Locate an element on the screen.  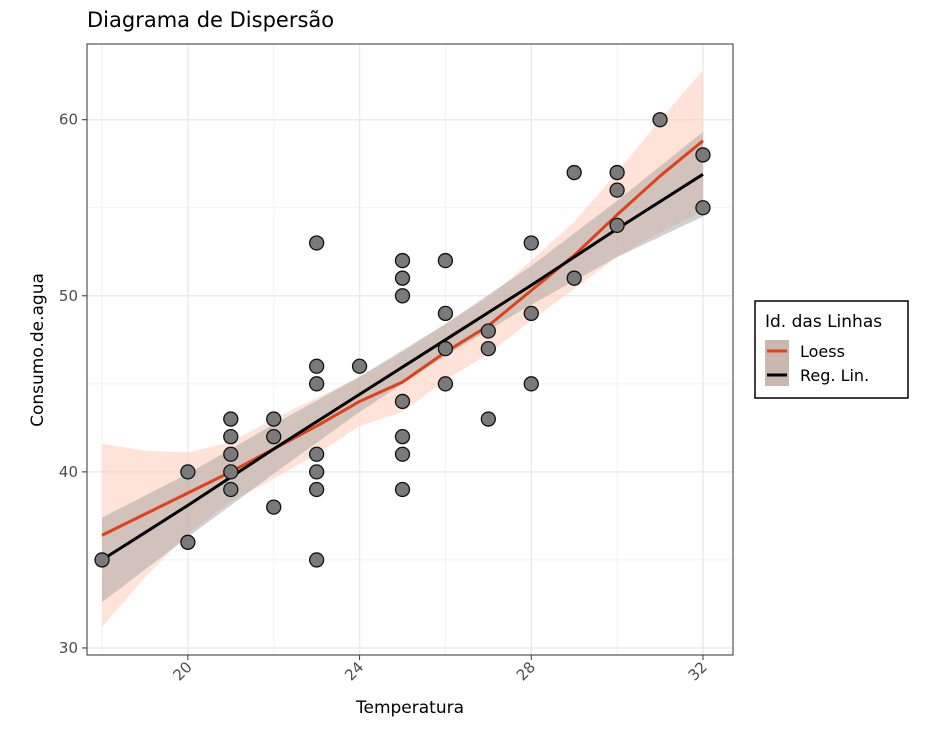
legend-label-reglin: Reg. Lin. is located at coordinates (834, 375).